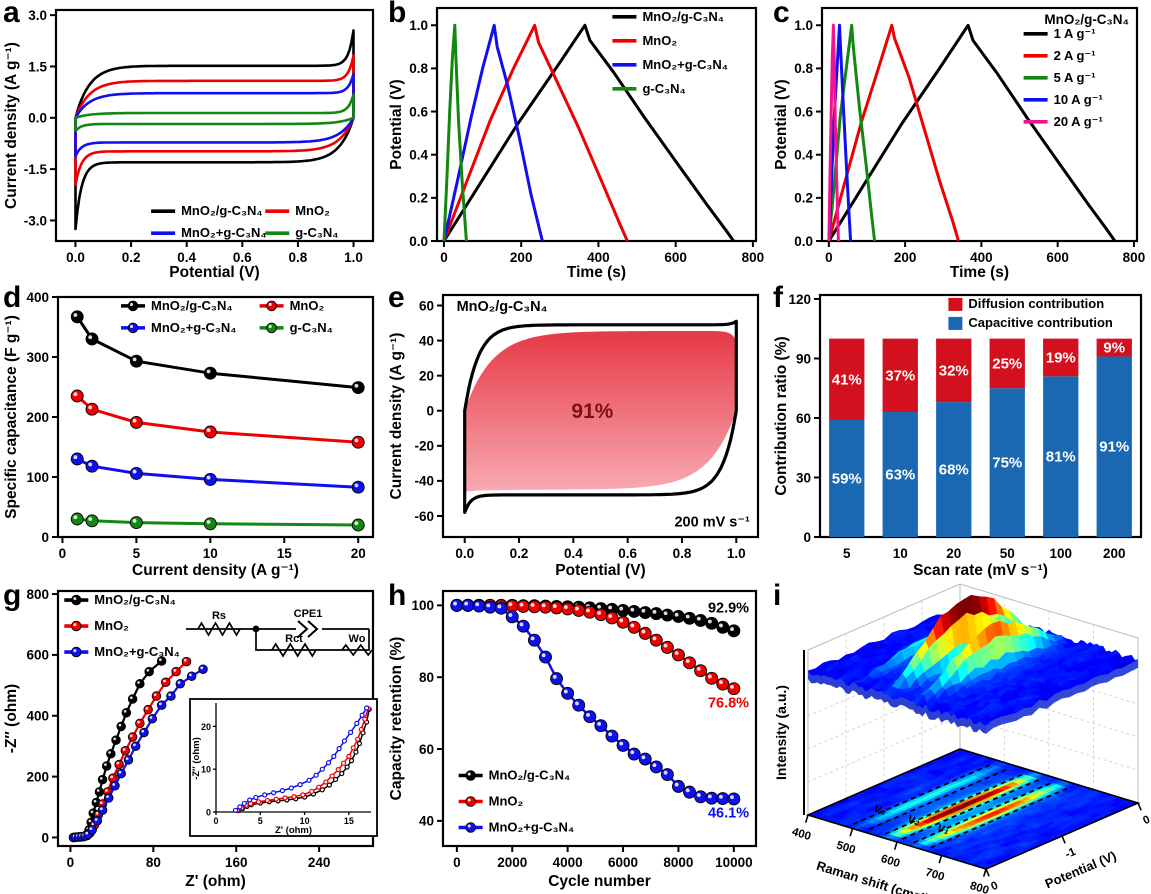  I want to click on legend-swatch, so click(955, 323).